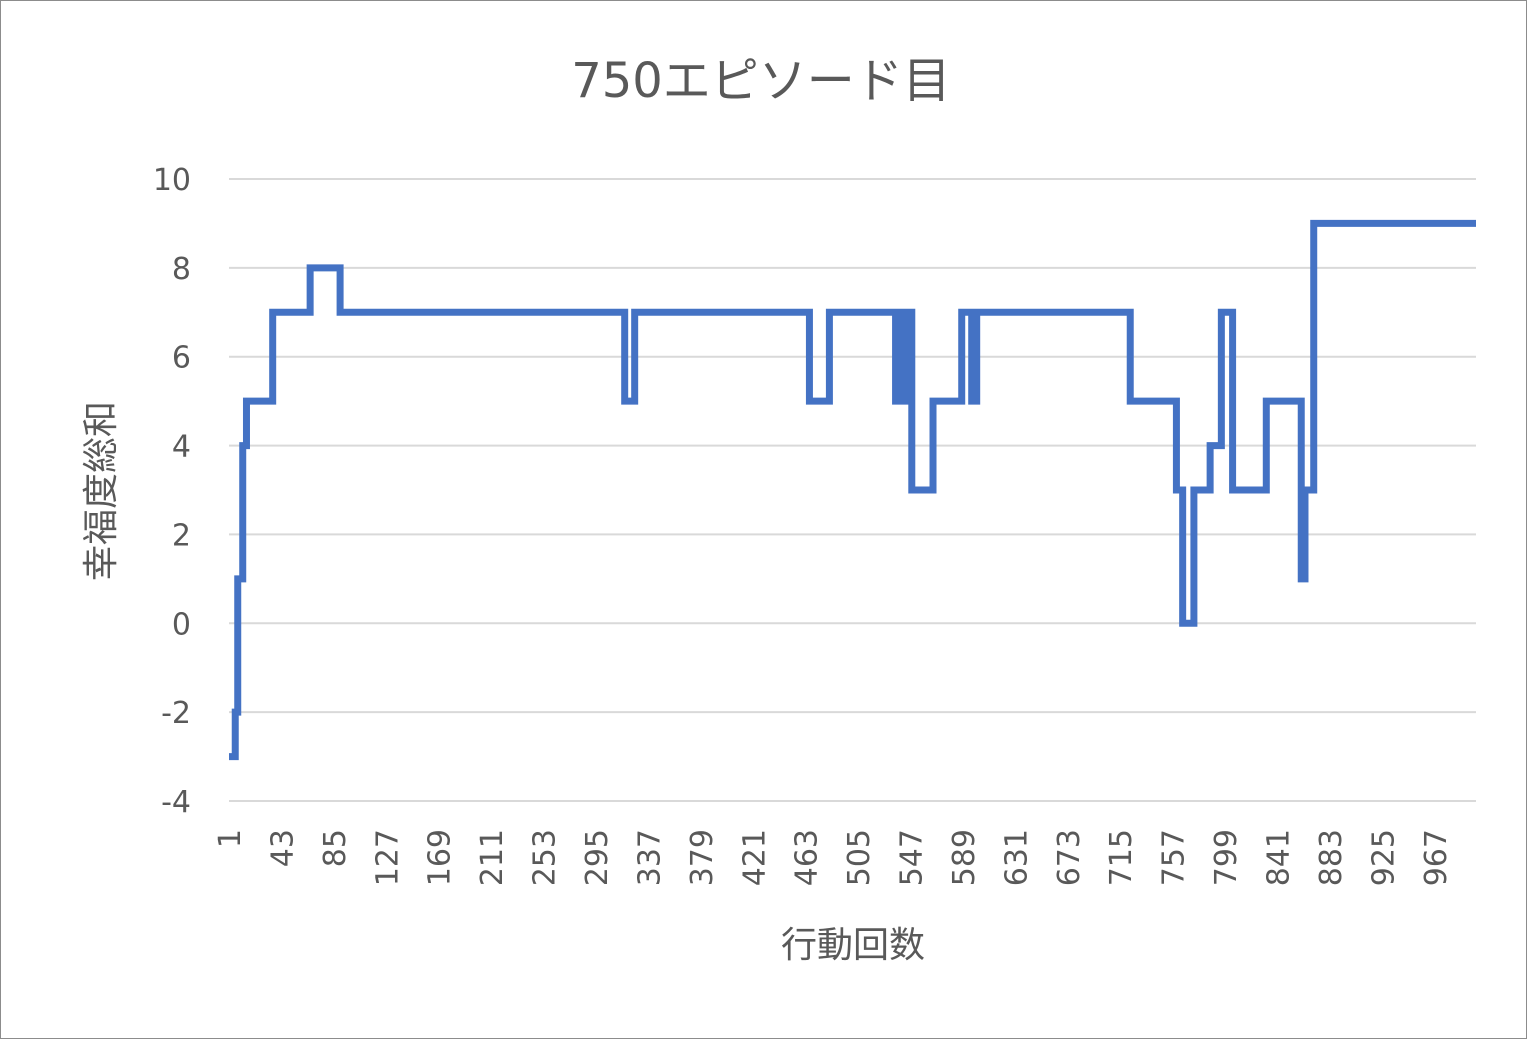 Image resolution: width=1527 pixels, height=1039 pixels. I want to click on x-tick-label: 757, so click(1174, 857).